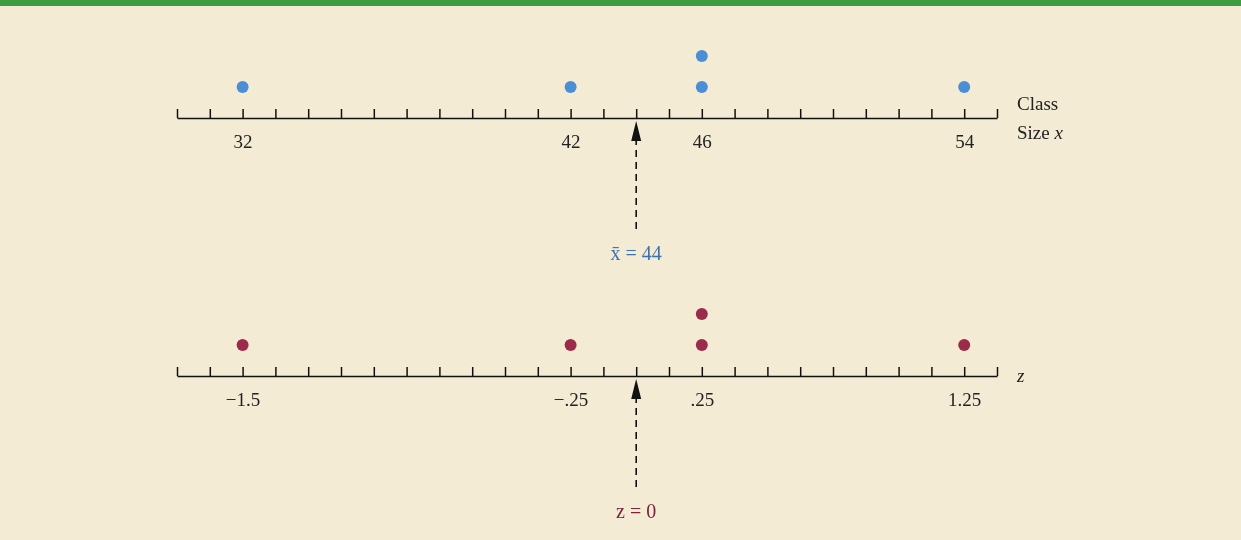 The height and width of the screenshot is (540, 1241). What do you see at coordinates (965, 399) in the screenshot?
I see `x-tick-label: 1.25` at bounding box center [965, 399].